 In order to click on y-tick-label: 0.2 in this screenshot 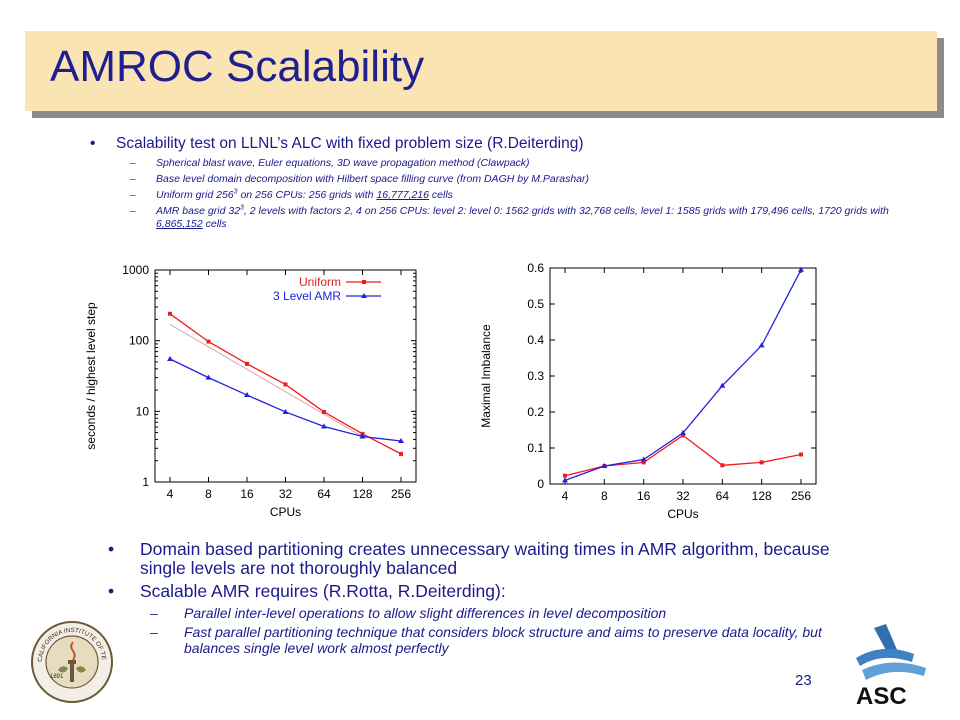, I will do `click(535, 412)`.